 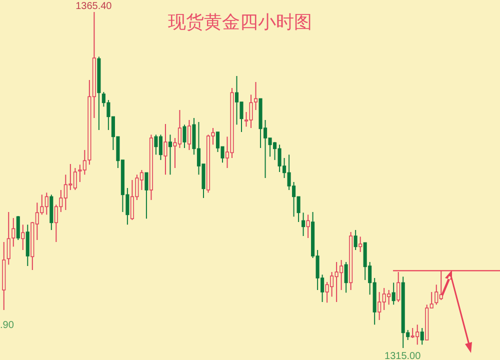 I want to click on annotation: 1315.00, so click(x=403, y=355).